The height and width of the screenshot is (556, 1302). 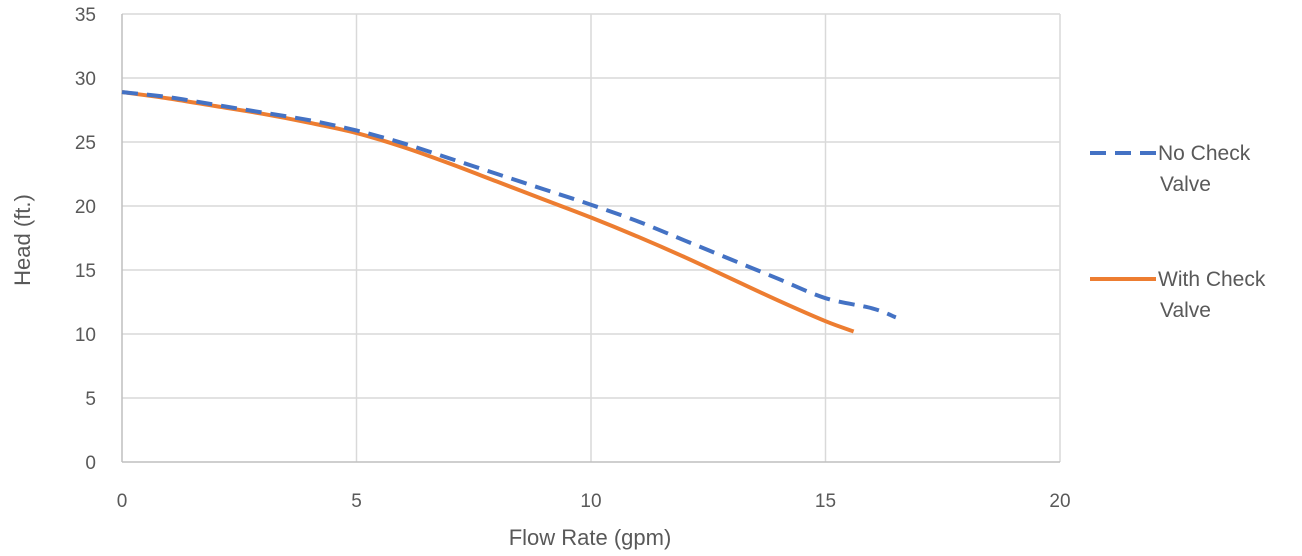 What do you see at coordinates (590, 501) in the screenshot?
I see `x-tick-label: 10` at bounding box center [590, 501].